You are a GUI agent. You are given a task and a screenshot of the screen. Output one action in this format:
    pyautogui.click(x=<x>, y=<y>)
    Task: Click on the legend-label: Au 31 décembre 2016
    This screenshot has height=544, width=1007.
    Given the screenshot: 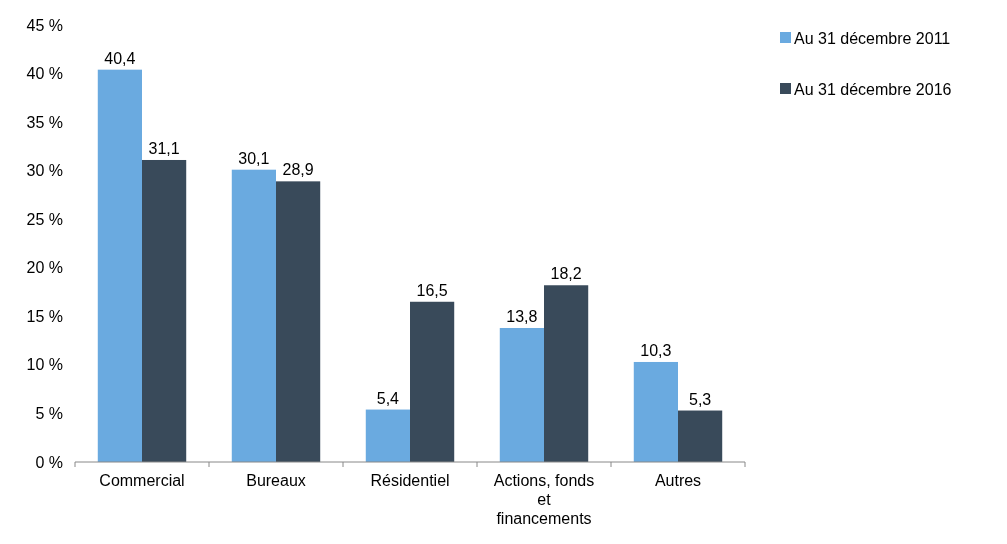 What is the action you would take?
    pyautogui.click(x=873, y=89)
    